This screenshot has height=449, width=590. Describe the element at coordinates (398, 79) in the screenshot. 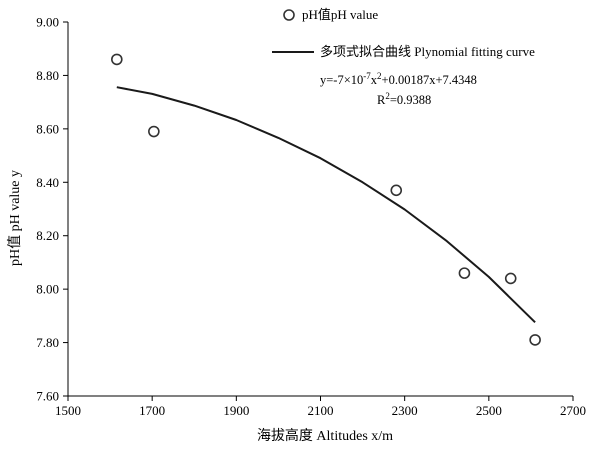

I see `fit-equation: y=-7×10-7x2+0.00187x+7.4348` at that location.